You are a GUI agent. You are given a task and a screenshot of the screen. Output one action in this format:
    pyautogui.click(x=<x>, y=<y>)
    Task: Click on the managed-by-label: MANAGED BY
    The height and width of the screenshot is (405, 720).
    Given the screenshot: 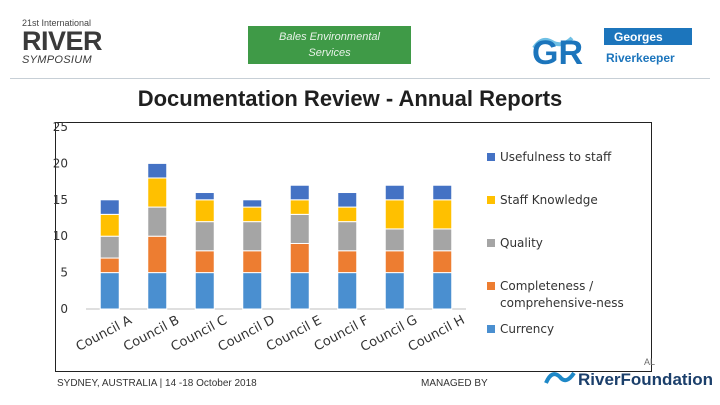 What is the action you would take?
    pyautogui.click(x=454, y=383)
    